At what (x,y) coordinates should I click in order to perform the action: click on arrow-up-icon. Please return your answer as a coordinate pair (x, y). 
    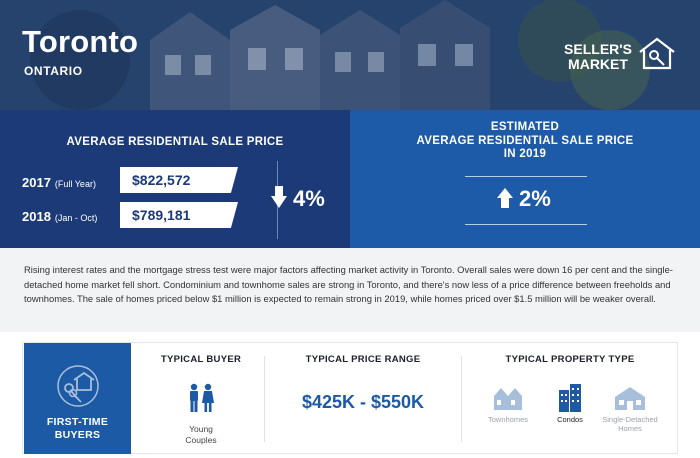
    Looking at the image, I should click on (505, 198).